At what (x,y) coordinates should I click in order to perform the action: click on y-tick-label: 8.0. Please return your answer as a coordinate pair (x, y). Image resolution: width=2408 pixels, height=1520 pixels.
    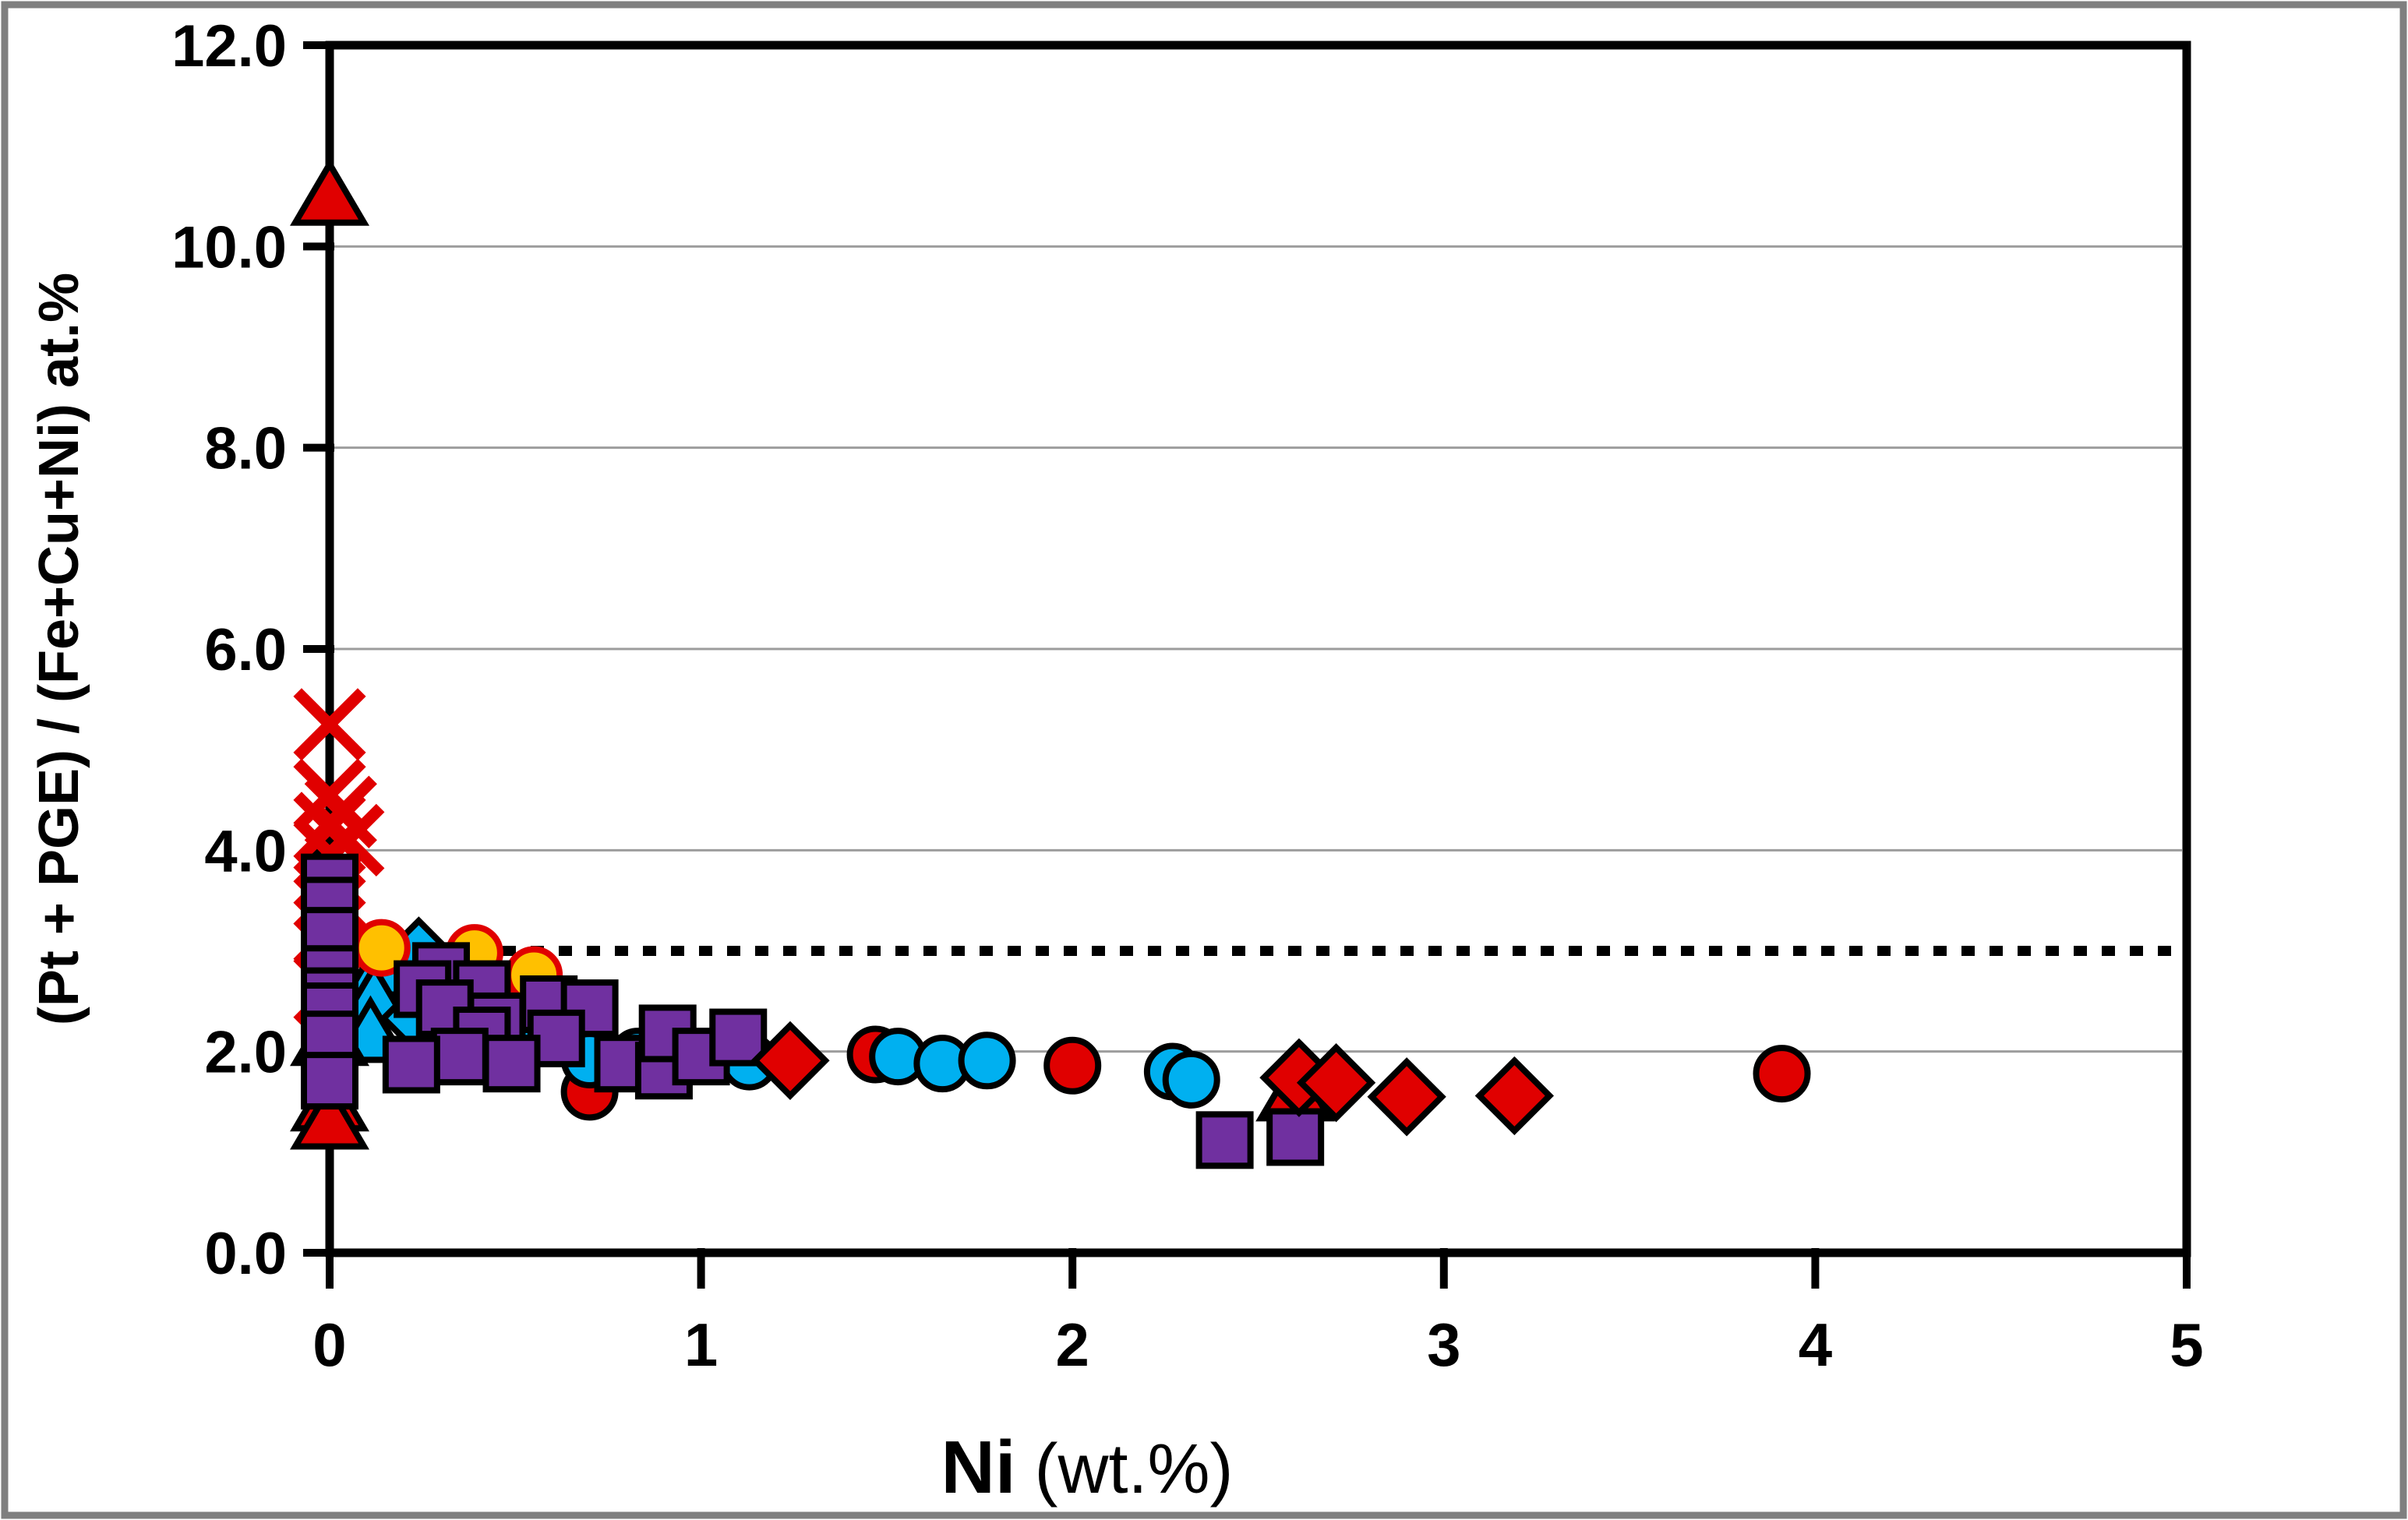
    Looking at the image, I should click on (245, 449).